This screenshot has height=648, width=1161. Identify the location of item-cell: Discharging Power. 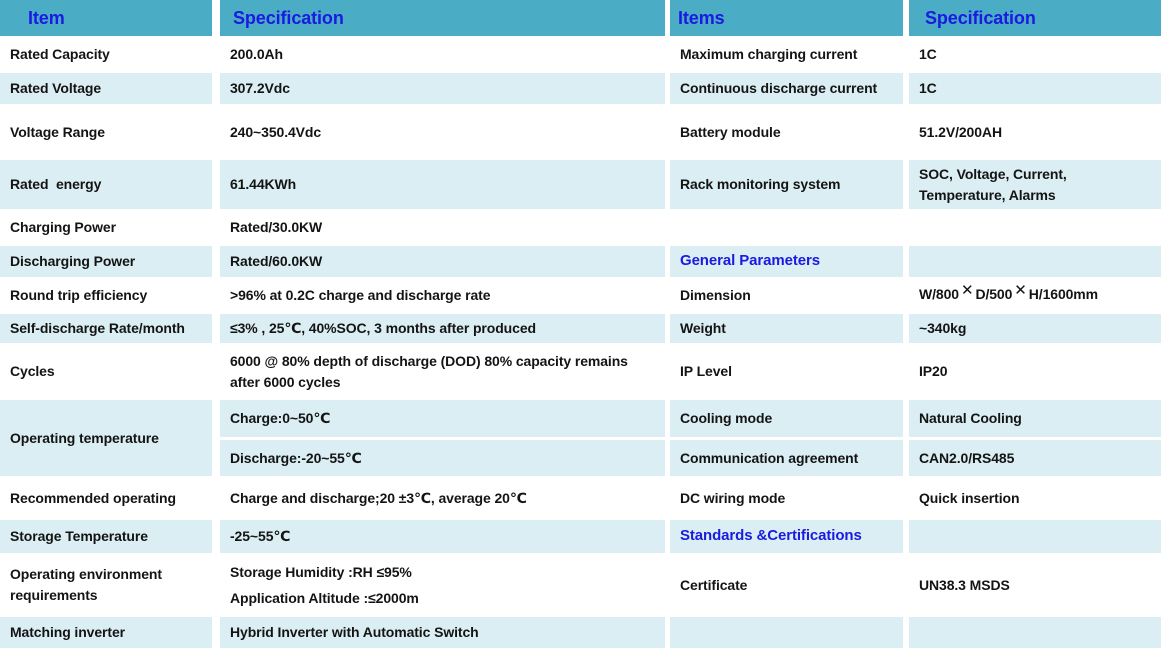
(106, 261).